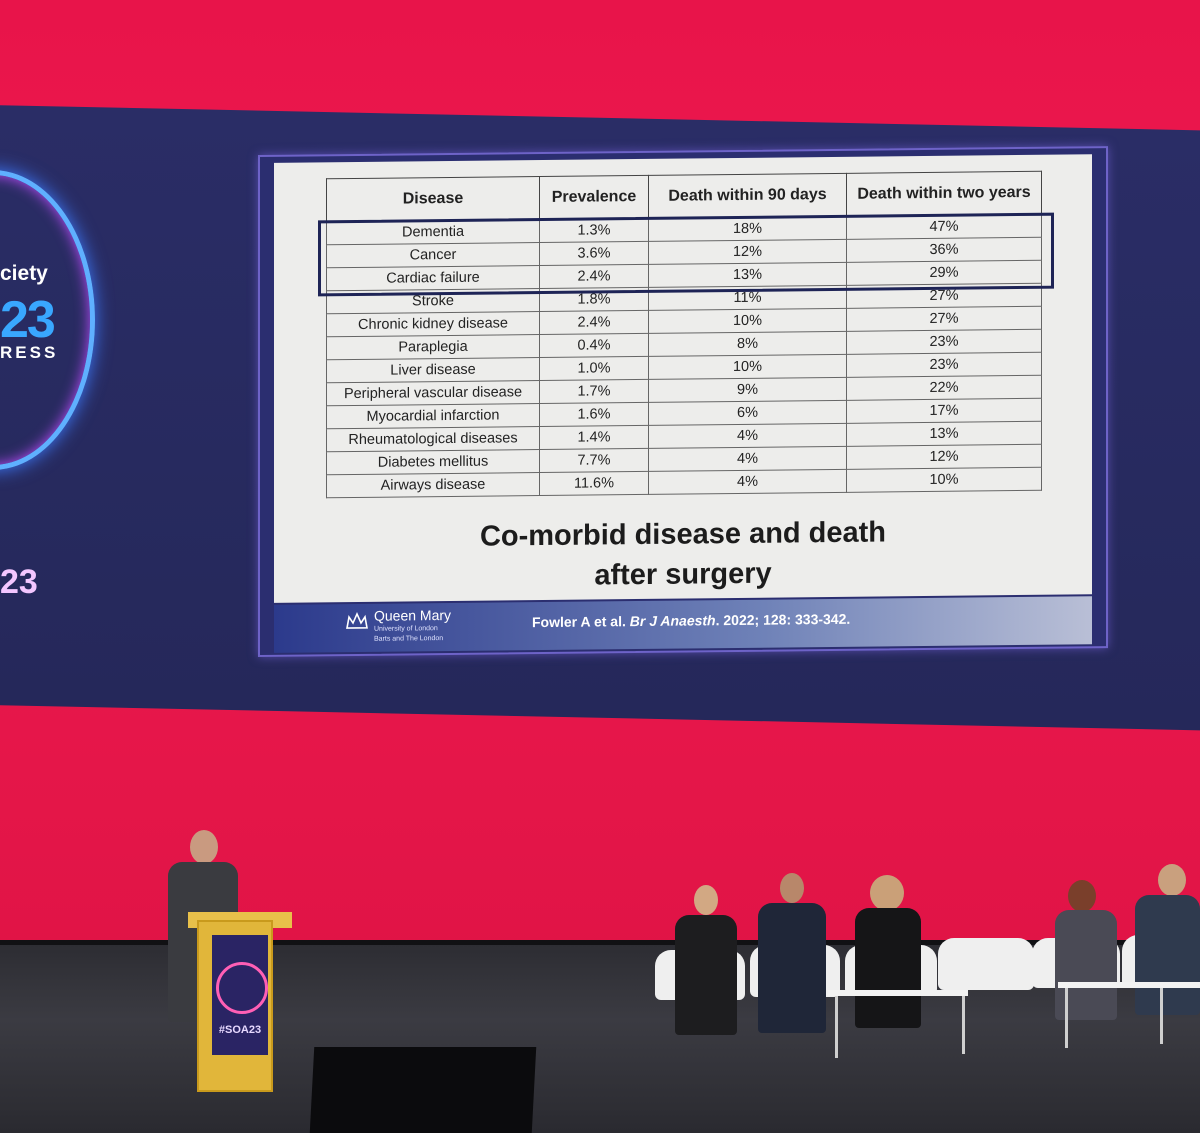  I want to click on ring-text-year: 23, so click(28, 320).